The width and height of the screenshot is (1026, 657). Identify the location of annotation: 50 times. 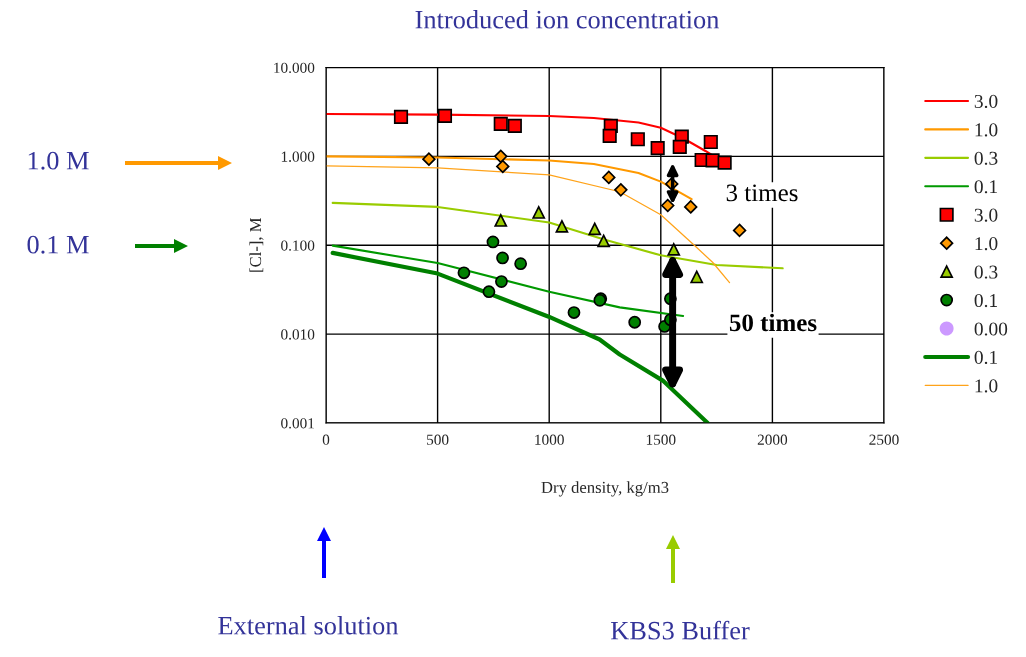
(773, 322).